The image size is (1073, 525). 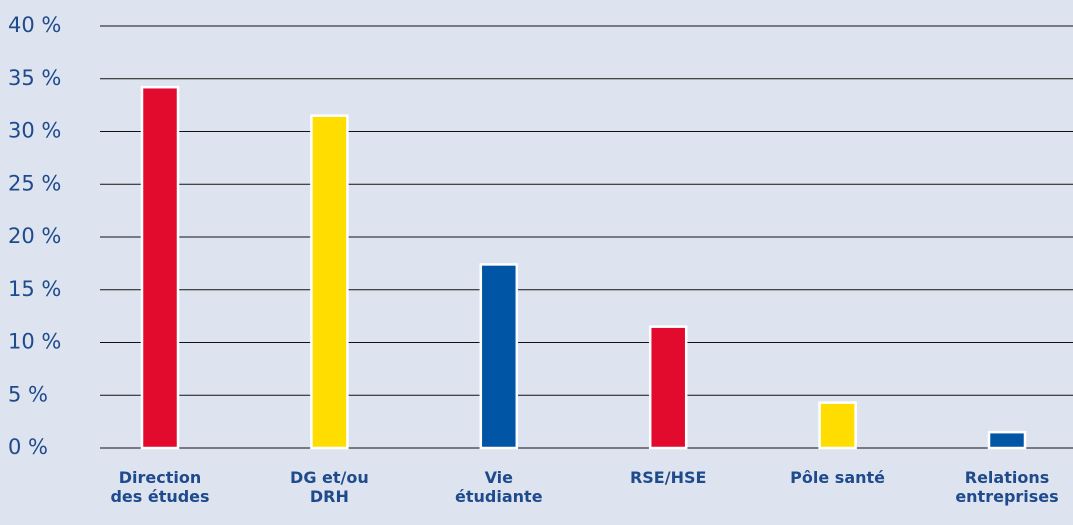 I want to click on y-tick-label: 5 %, so click(x=28, y=394).